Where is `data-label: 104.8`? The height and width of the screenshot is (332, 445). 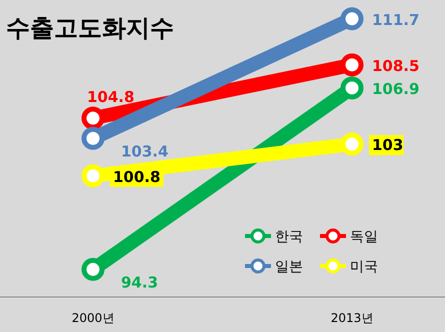
data-label: 104.8 is located at coordinates (110, 97).